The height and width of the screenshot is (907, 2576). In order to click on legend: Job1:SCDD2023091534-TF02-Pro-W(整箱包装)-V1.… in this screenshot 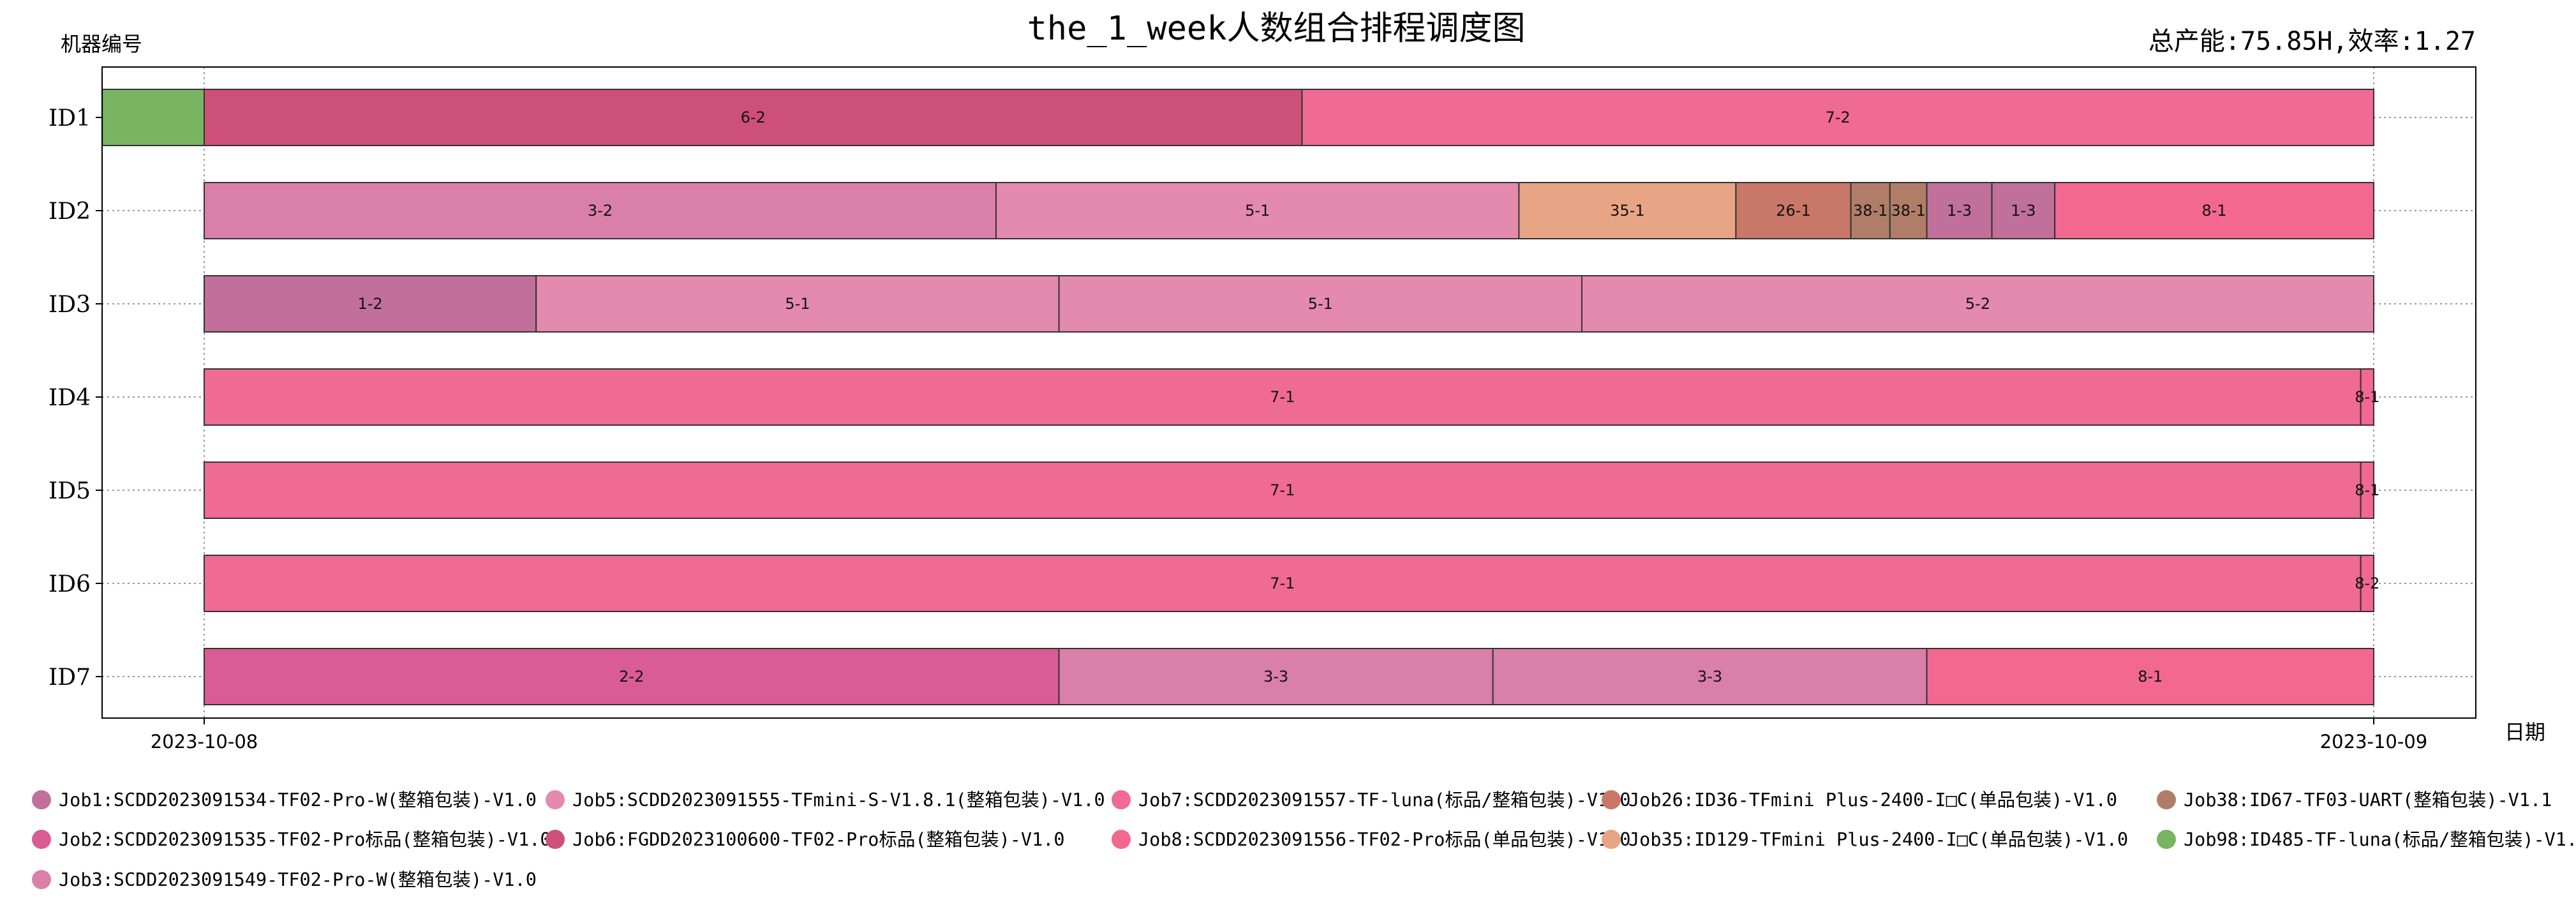, I will do `click(1304, 840)`.